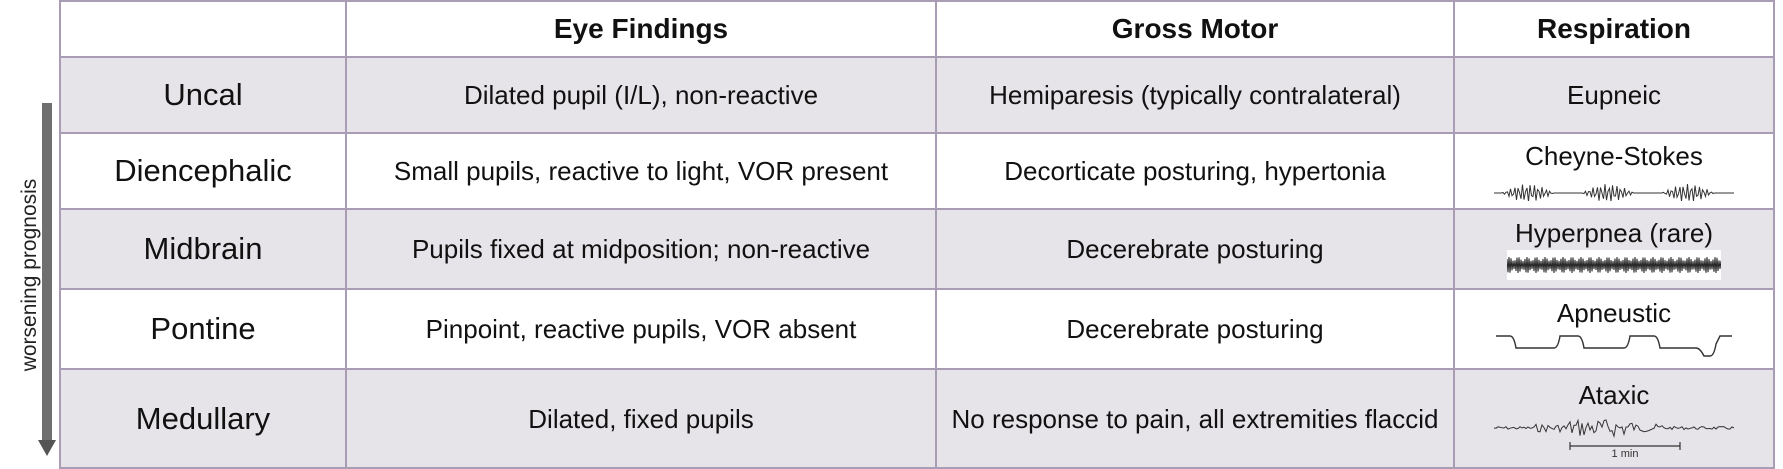 The height and width of the screenshot is (469, 1783). Describe the element at coordinates (641, 29) in the screenshot. I see `header-eye-findings: Eye Findings` at that location.